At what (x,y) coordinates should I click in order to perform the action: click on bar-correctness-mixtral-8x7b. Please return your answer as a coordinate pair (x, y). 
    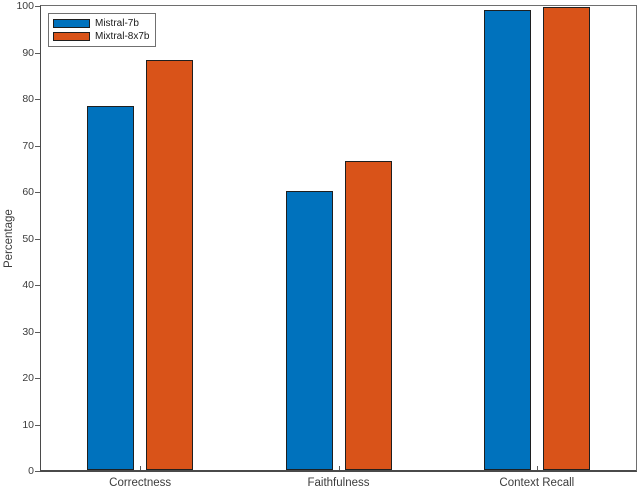
    Looking at the image, I should click on (170, 265).